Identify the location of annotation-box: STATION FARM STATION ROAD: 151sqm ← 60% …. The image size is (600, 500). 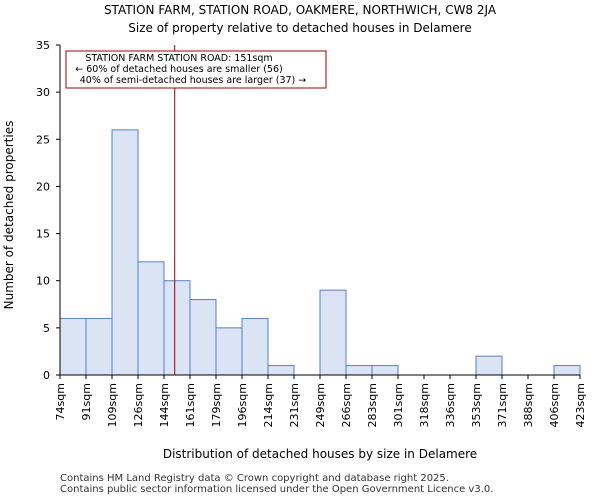
(196, 69).